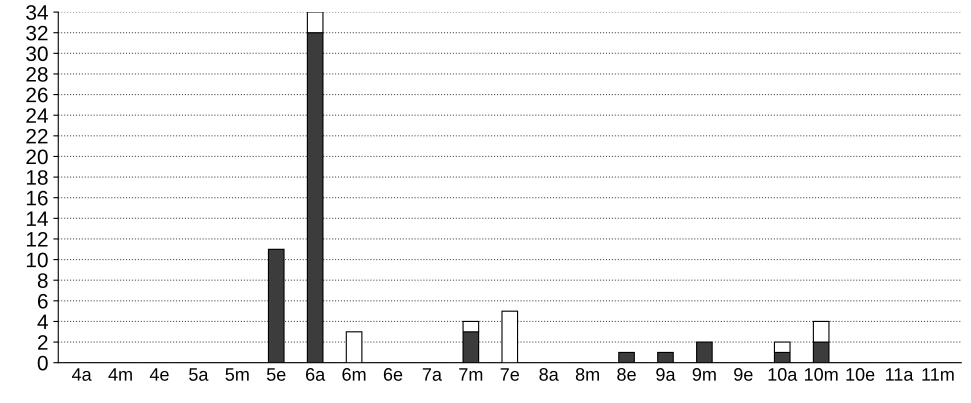  I want to click on y-tick-label: 12, so click(37, 239).